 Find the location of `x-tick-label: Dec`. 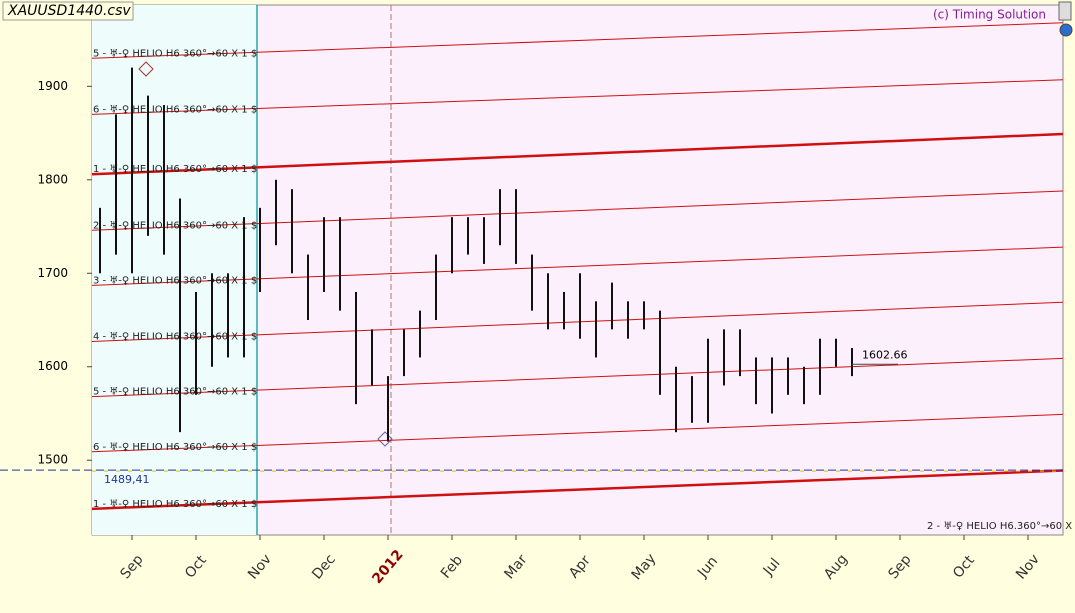

x-tick-label: Dec is located at coordinates (324, 566).